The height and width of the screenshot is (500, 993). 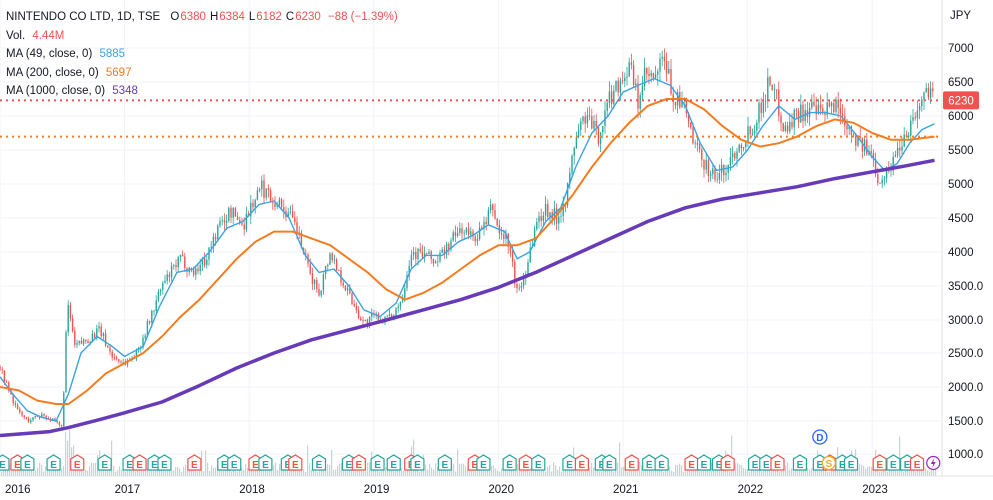 I want to click on dividend-badge, so click(x=820, y=437).